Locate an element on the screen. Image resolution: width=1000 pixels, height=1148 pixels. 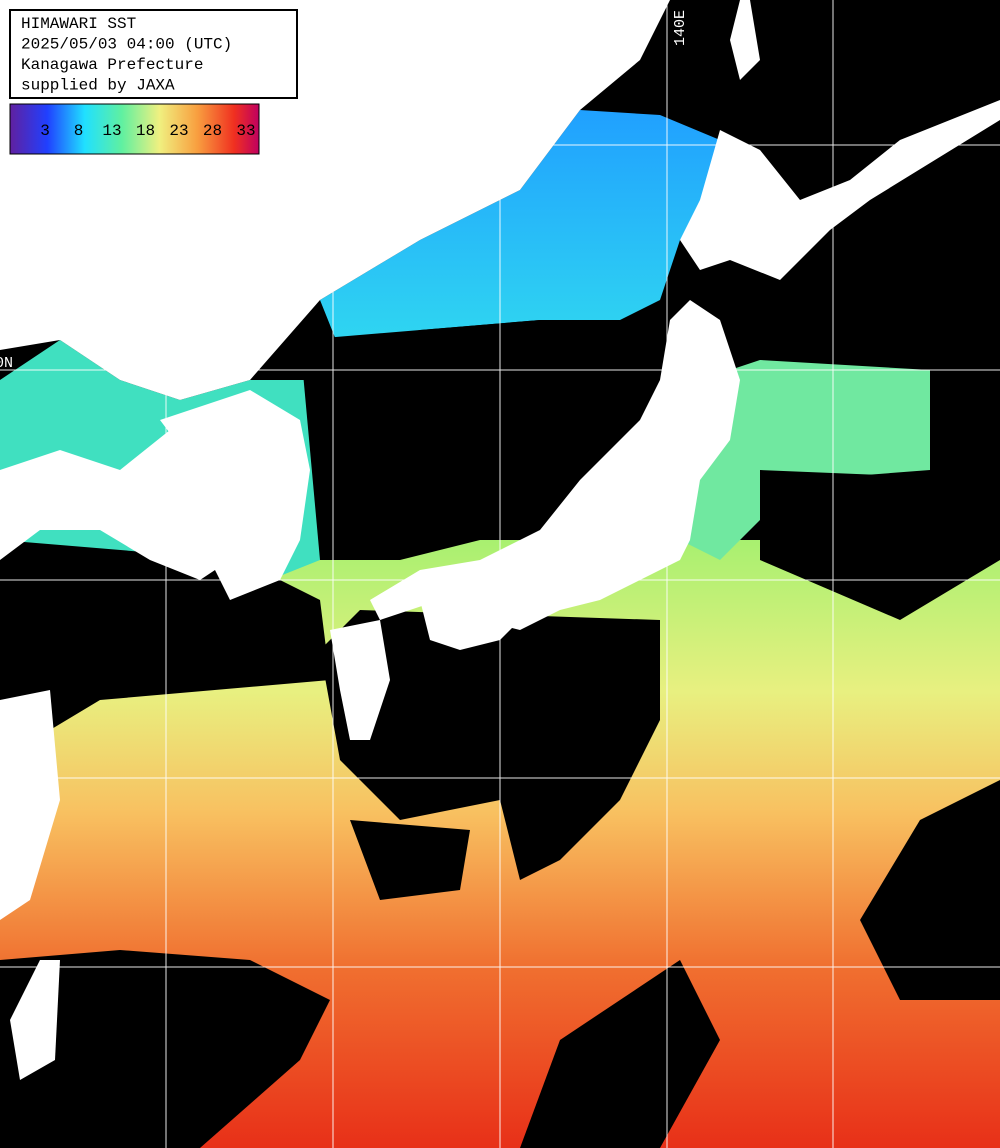
colorbar-tick-label: 18 is located at coordinates (145, 131).